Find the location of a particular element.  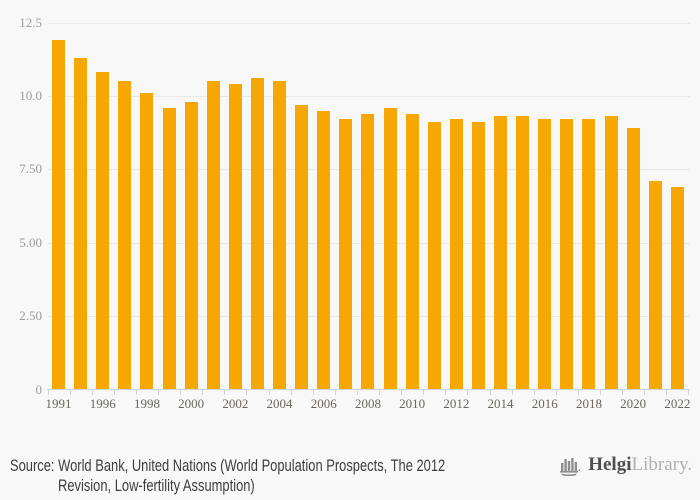

x-axis-label: 2000 is located at coordinates (191, 403).